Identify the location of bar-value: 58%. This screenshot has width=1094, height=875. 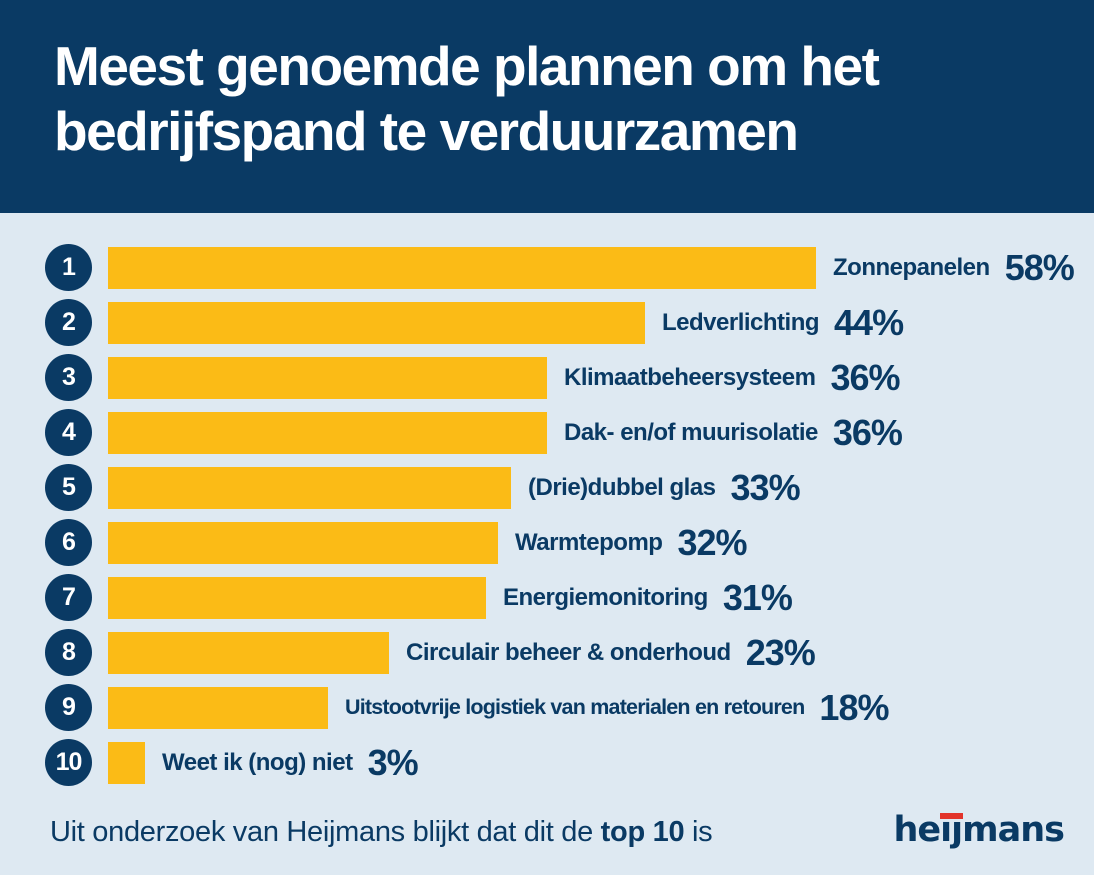
(1039, 267).